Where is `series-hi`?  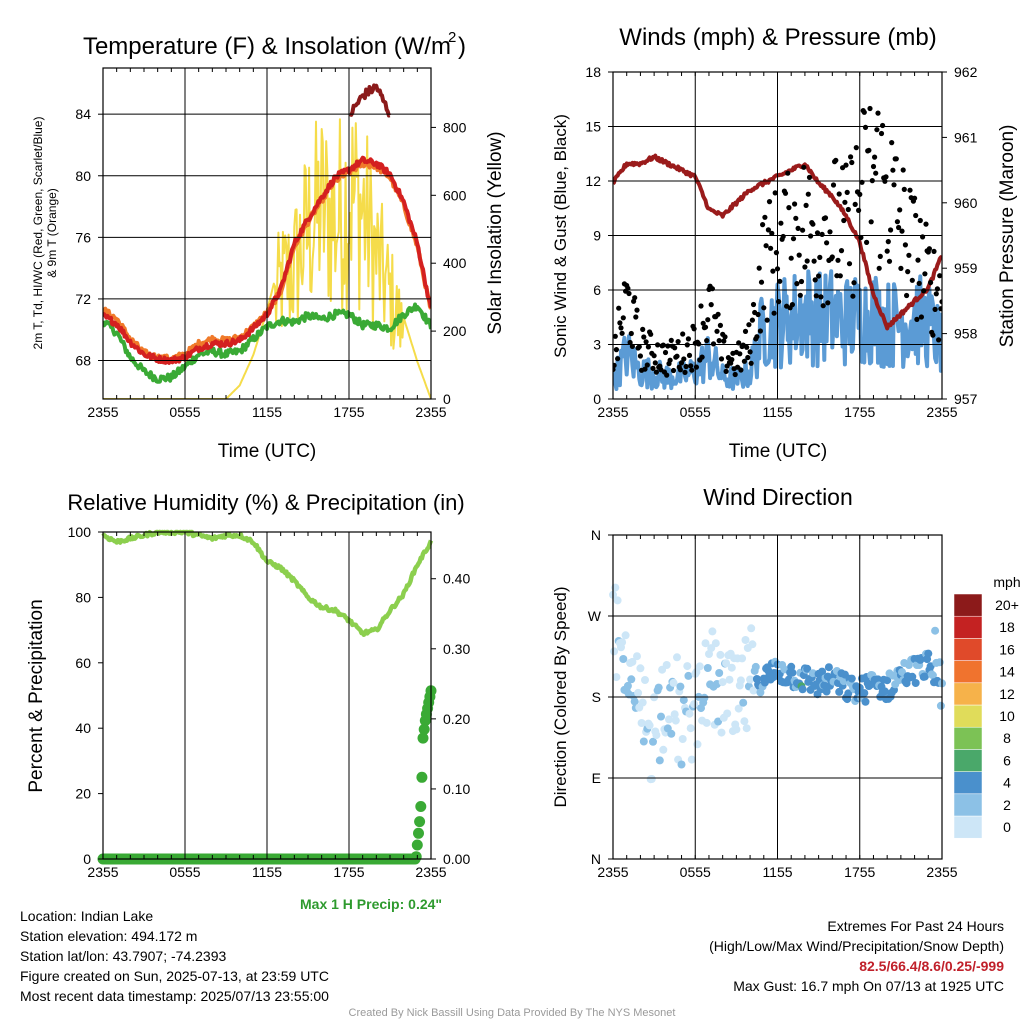
series-hi is located at coordinates (370, 100).